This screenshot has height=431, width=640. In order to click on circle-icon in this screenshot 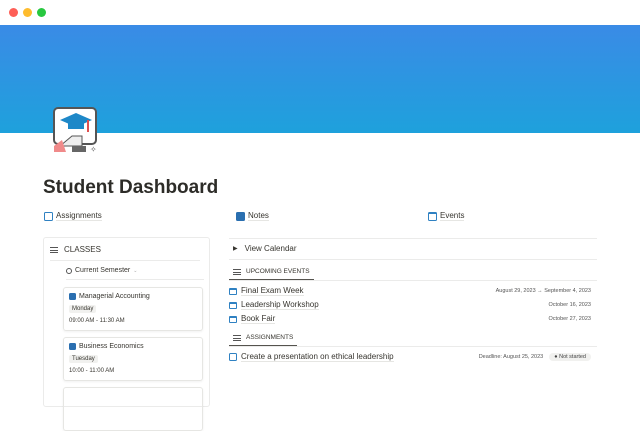, I will do `click(69, 270)`.